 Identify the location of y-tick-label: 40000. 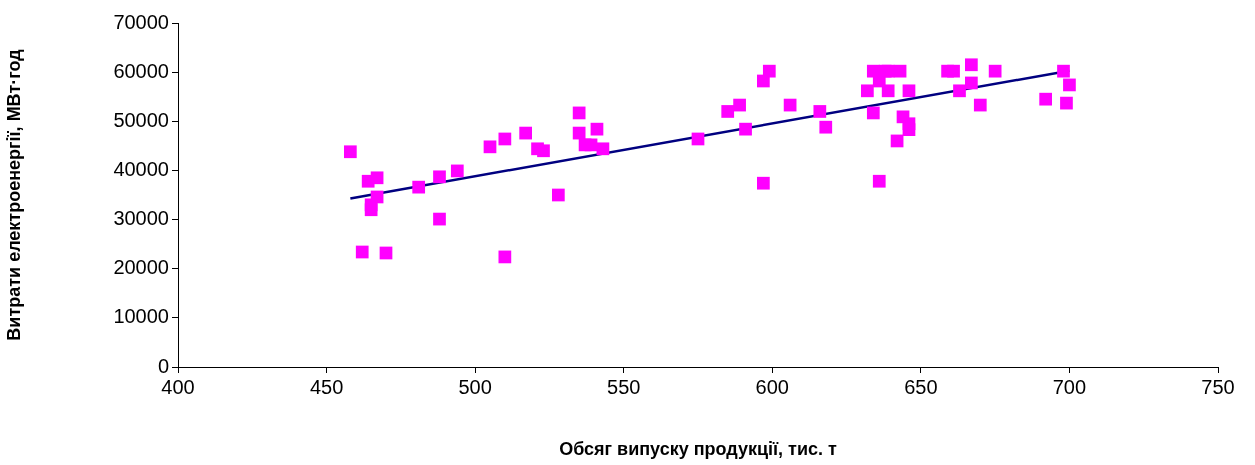
(141, 168).